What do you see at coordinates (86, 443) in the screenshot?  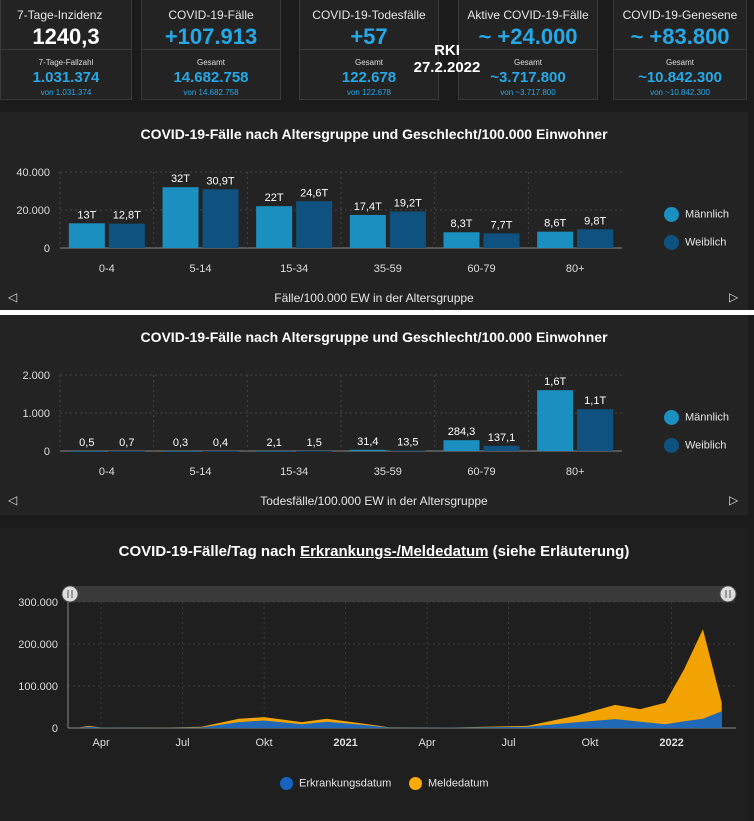 I see `data-label: 0,5` at bounding box center [86, 443].